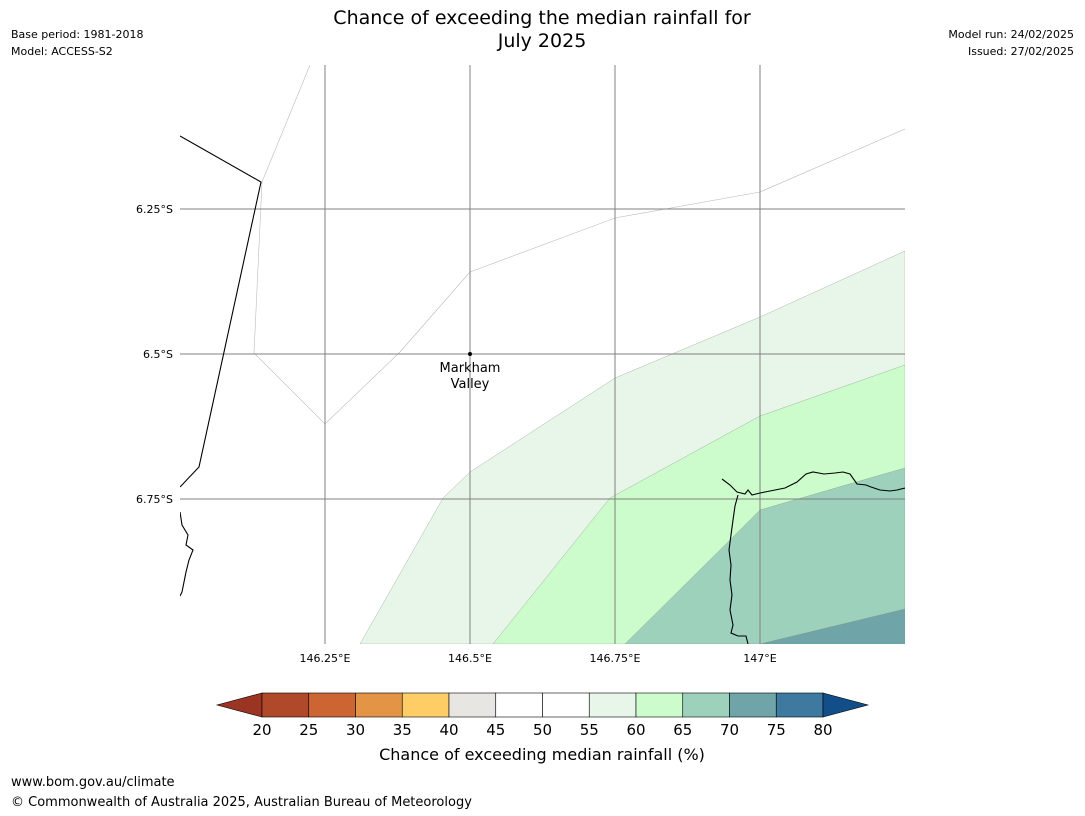 Image resolution: width=1085 pixels, height=816 pixels. I want to click on colorbar-tick-label: 50, so click(542, 730).